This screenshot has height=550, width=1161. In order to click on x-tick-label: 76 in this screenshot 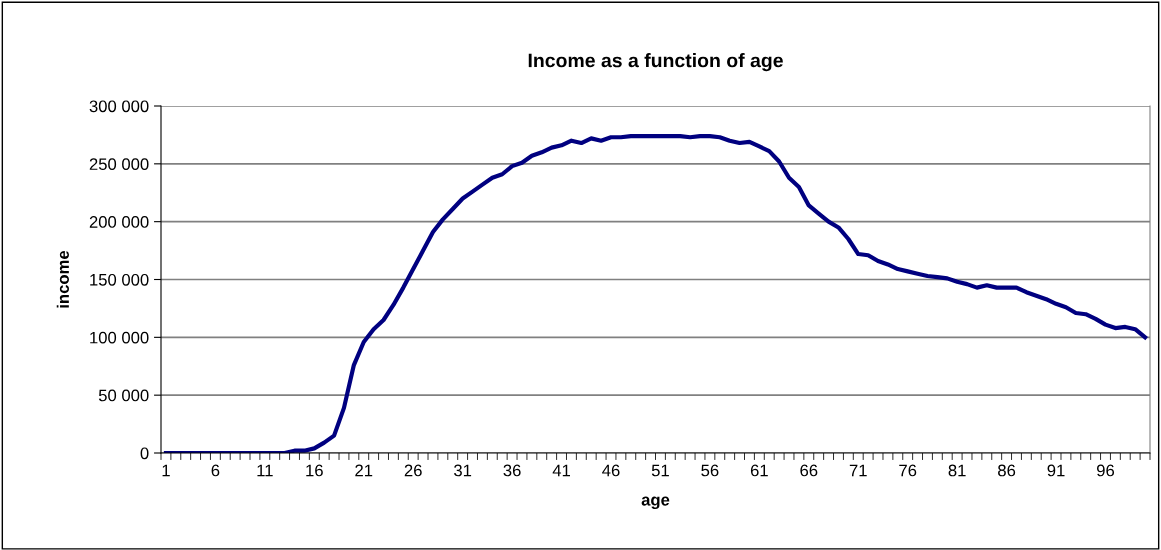, I will do `click(908, 470)`.